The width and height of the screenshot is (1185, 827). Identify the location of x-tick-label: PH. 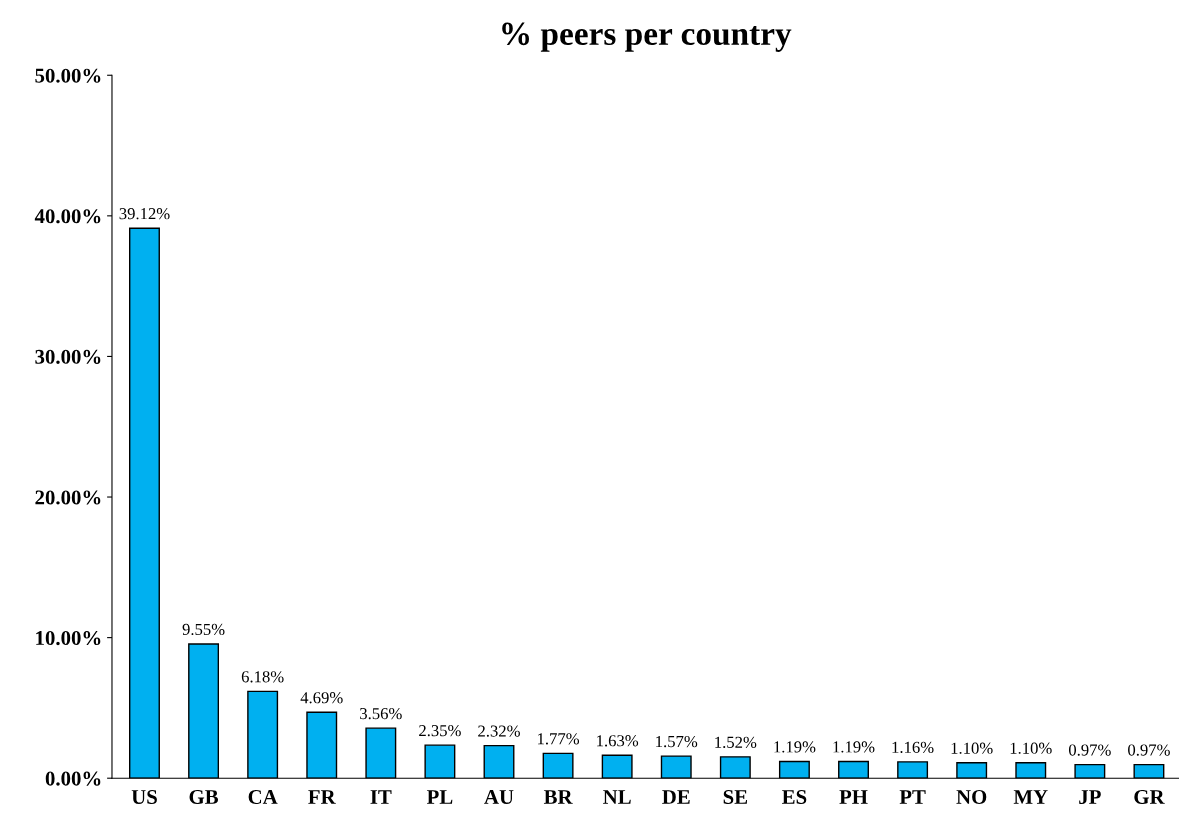
(853, 797).